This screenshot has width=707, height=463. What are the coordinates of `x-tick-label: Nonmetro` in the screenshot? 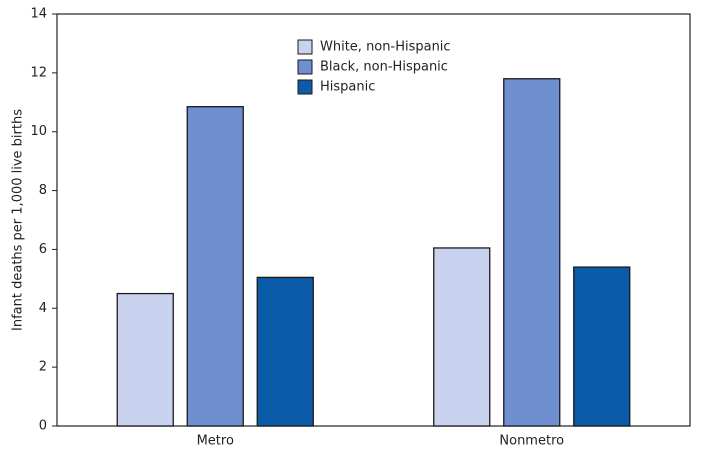 It's located at (531, 441).